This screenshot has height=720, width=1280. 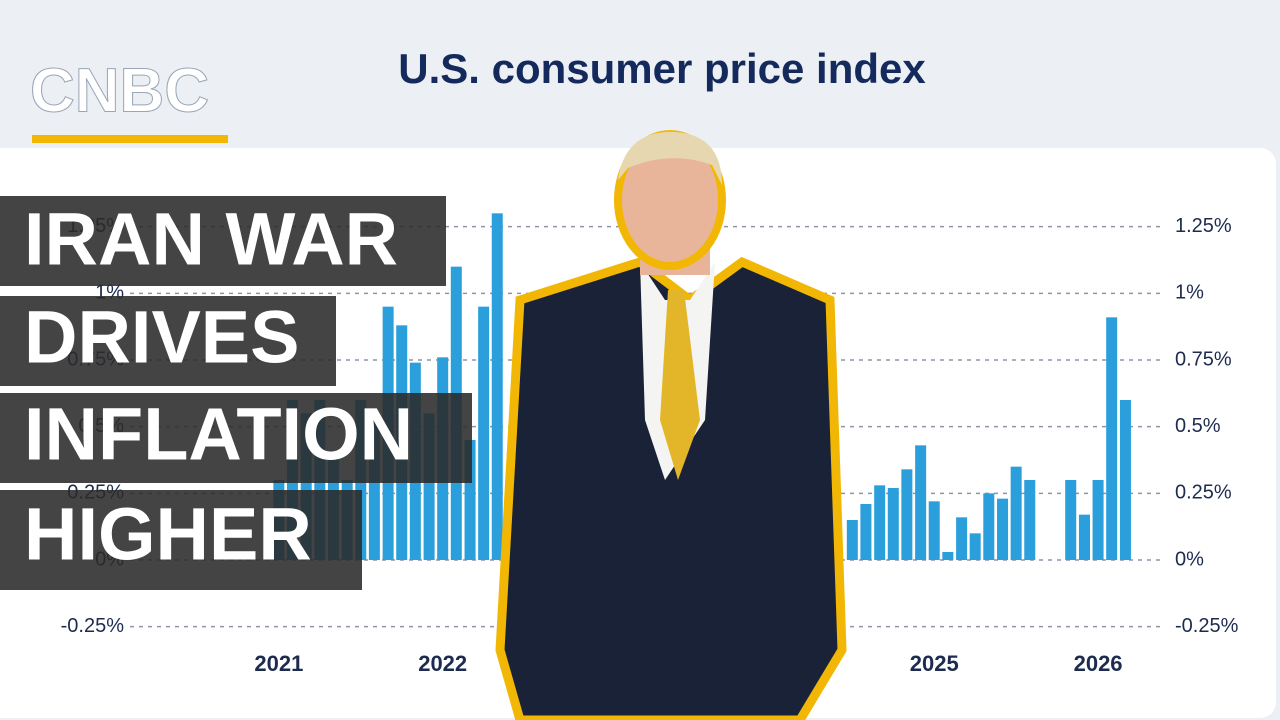 What do you see at coordinates (1203, 359) in the screenshot?
I see `y-tick-label: 0.75%` at bounding box center [1203, 359].